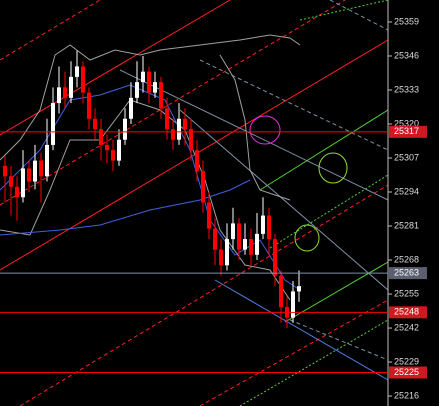 The image size is (439, 406). Describe the element at coordinates (406, 157) in the screenshot. I see `y-tick-label: 25307` at that location.